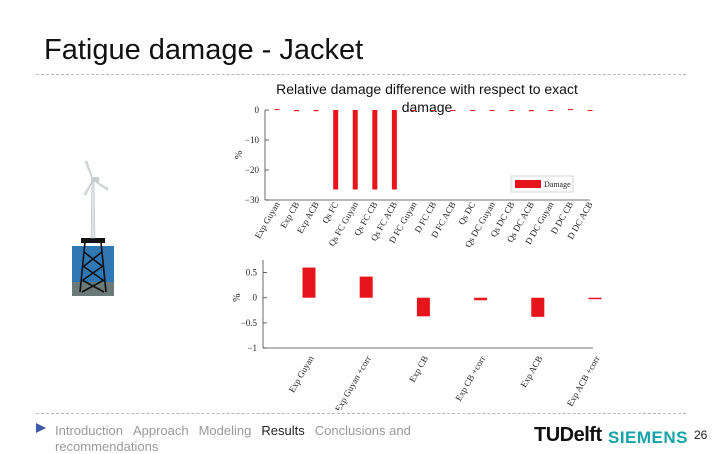  Describe the element at coordinates (361, 74) in the screenshot. I see `title-divider` at that location.